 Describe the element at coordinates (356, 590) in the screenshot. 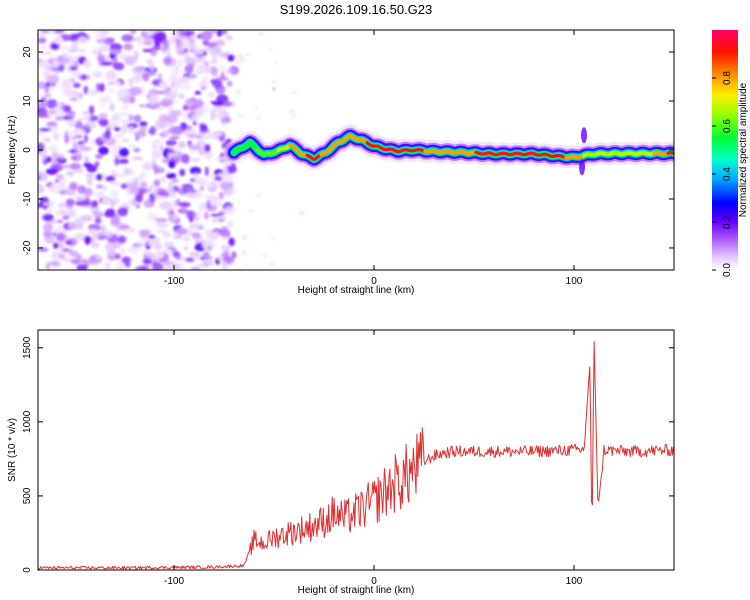

I see `snr-xlabel: Height of straight line (km)` at that location.